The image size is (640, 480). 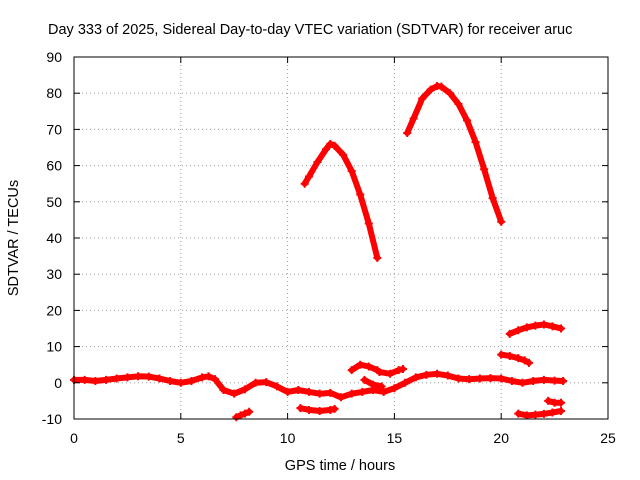 What do you see at coordinates (54, 57) in the screenshot?
I see `y-tick-label: 90` at bounding box center [54, 57].